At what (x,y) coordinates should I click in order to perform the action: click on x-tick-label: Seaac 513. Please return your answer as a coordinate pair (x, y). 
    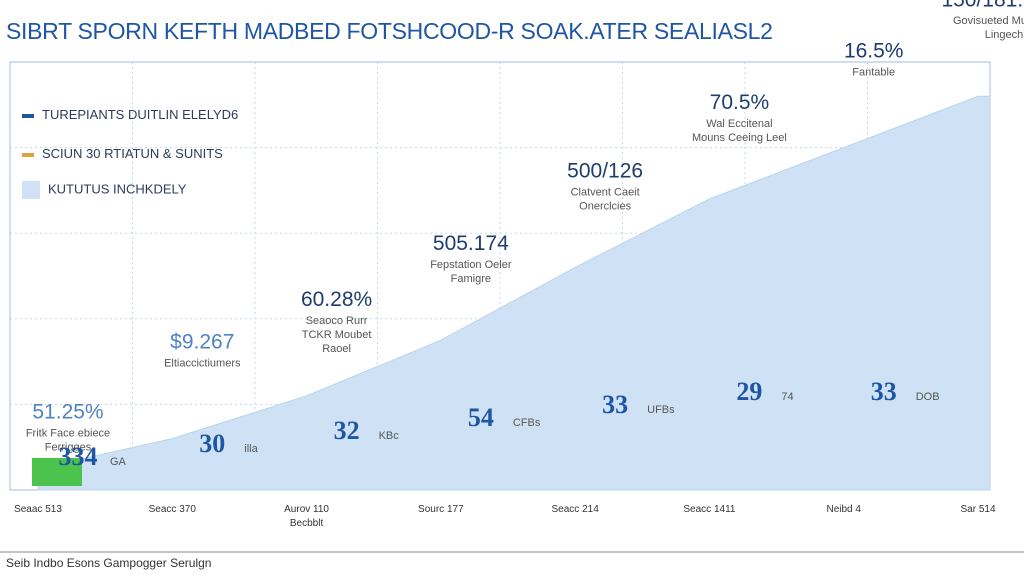
    Looking at the image, I should click on (38, 509).